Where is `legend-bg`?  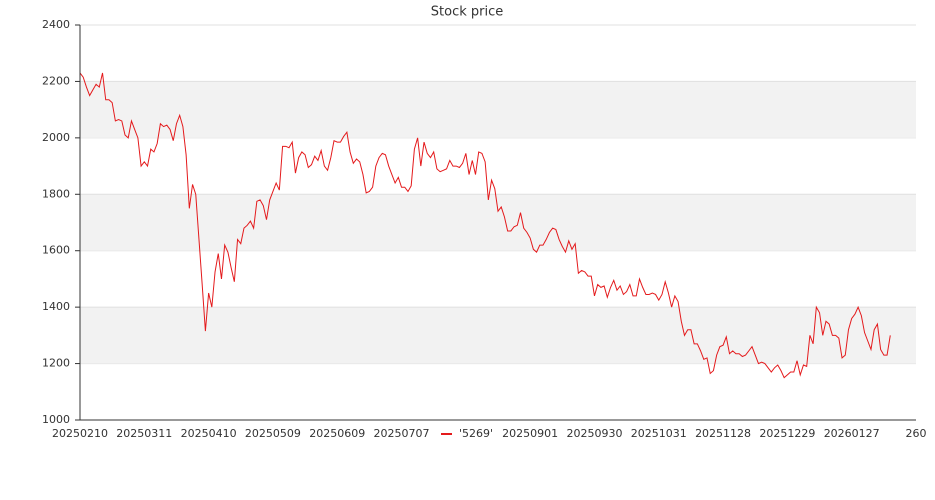 legend-bg is located at coordinates (477, 434).